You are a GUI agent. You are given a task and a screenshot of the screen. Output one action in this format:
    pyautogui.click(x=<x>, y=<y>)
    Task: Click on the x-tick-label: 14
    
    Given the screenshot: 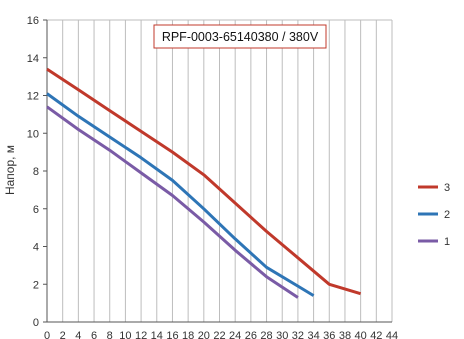 What is the action you would take?
    pyautogui.click(x=157, y=334)
    